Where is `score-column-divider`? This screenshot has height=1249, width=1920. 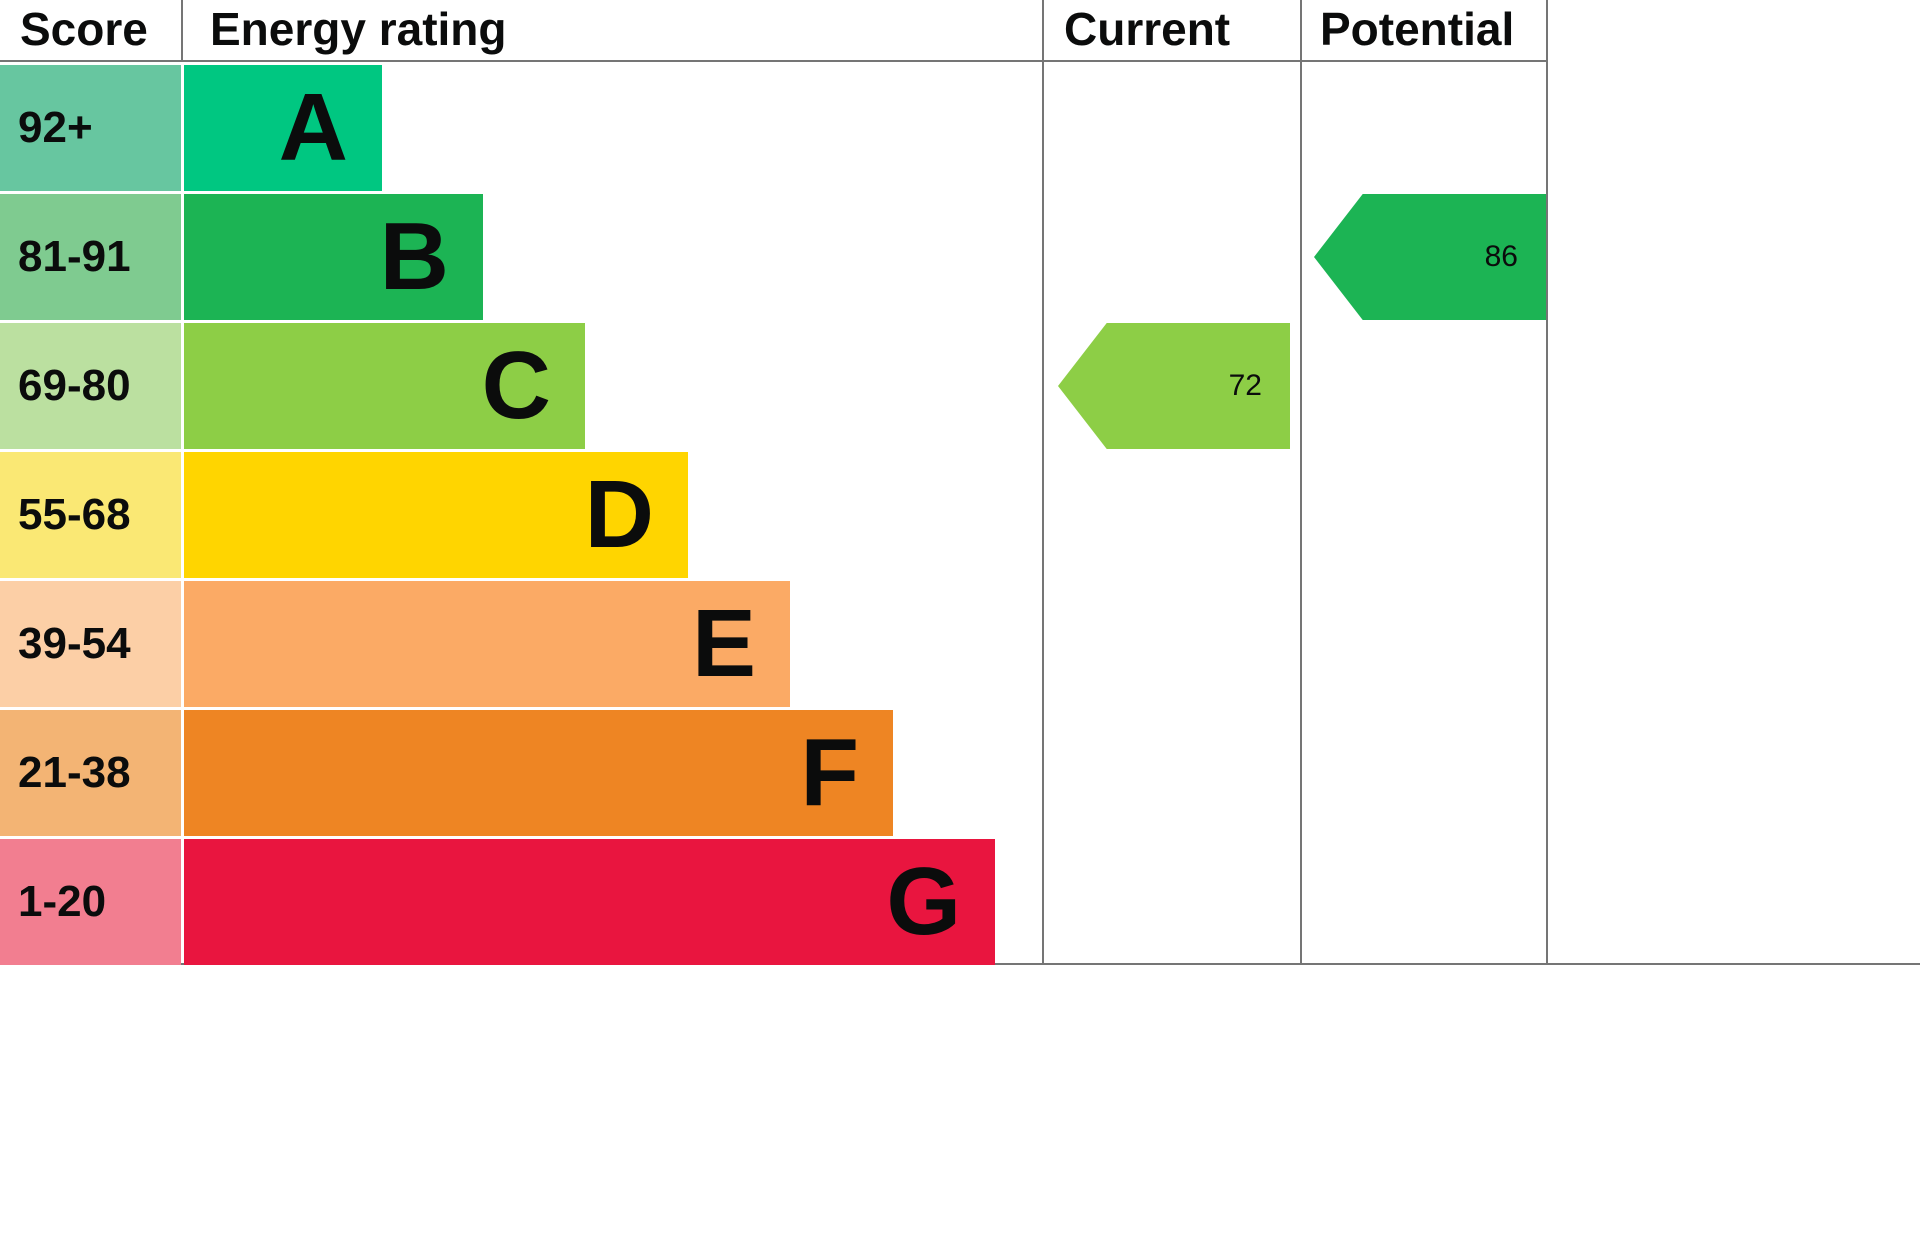
score-column-divider is located at coordinates (182, 30).